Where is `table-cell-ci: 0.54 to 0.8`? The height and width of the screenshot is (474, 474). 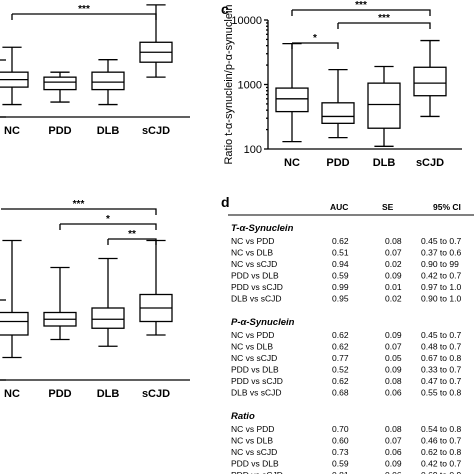
table-cell-ci: 0.54 to 0.8 is located at coordinates (441, 429).